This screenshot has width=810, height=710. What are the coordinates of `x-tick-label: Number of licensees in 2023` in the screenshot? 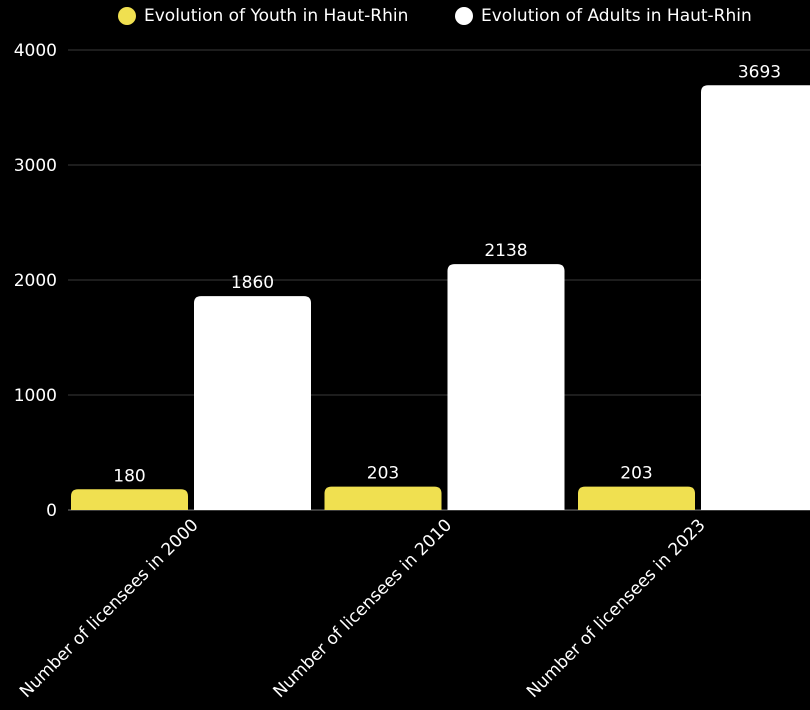 It's located at (616, 608).